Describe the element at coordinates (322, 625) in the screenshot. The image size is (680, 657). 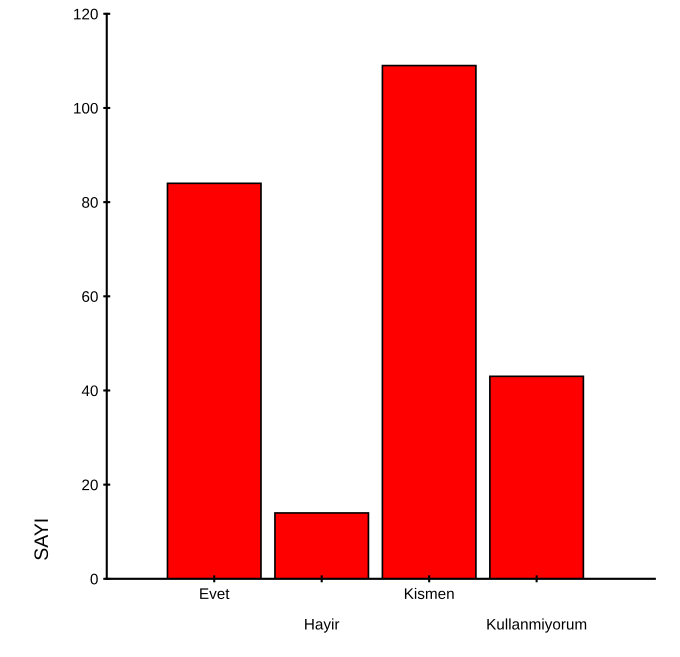
I see `x-tick-label: Hayir` at that location.